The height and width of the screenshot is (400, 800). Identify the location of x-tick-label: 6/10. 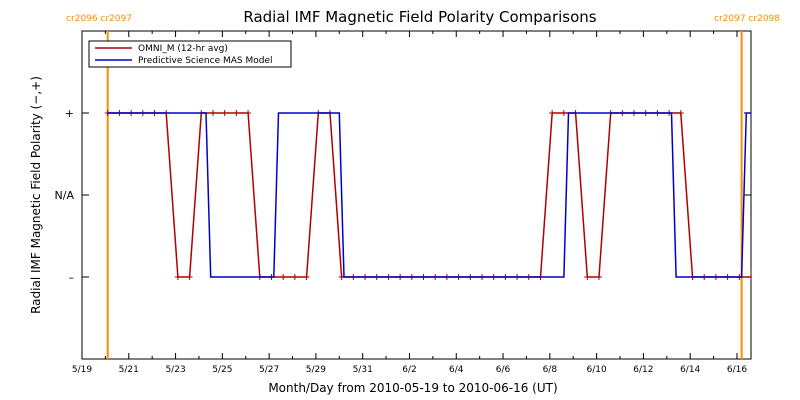
(597, 370).